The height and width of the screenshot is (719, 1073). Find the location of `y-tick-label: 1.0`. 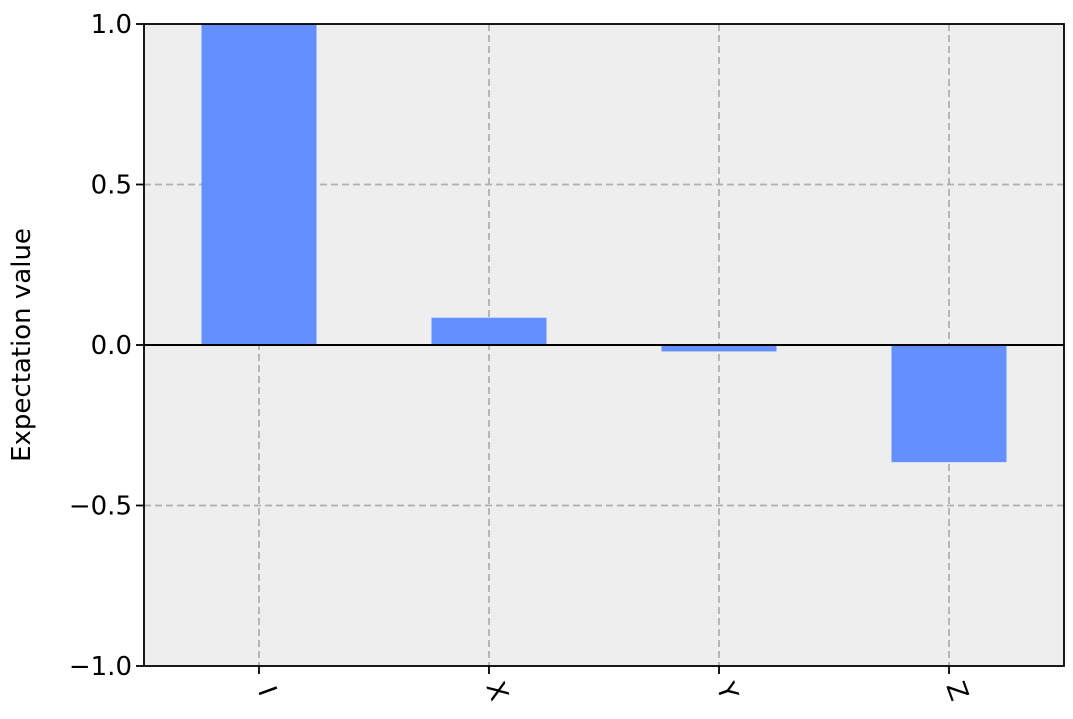

y-tick-label: 1.0 is located at coordinates (111, 25).